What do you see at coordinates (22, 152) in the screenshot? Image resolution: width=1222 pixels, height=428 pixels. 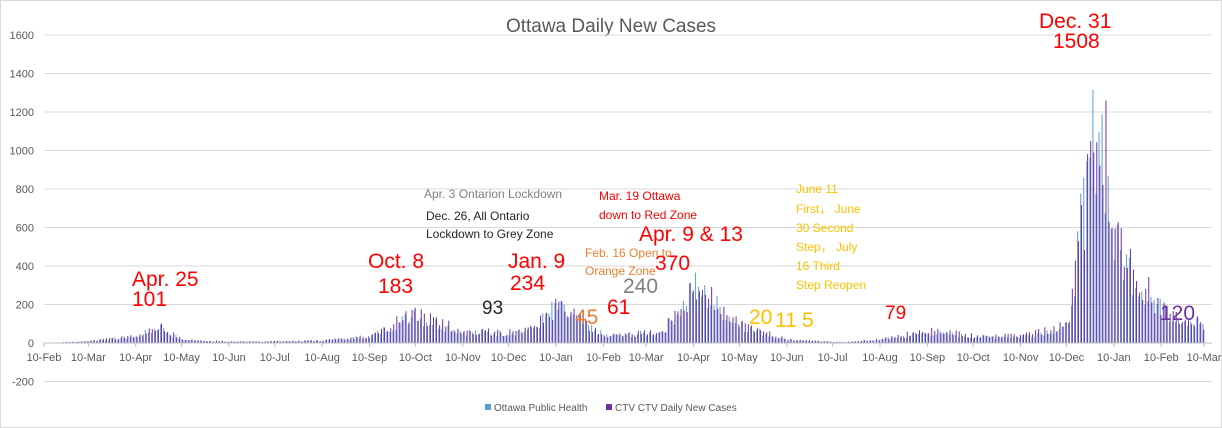 I see `y-tick-label: 1000` at bounding box center [22, 152].